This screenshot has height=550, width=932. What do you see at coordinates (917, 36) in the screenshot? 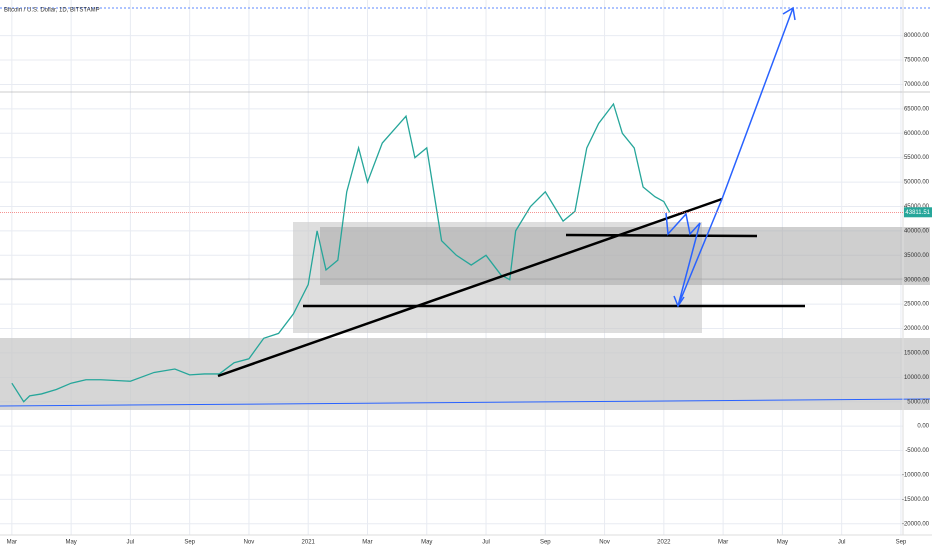
I see `y-tick-label: 80000.00` at bounding box center [917, 36].